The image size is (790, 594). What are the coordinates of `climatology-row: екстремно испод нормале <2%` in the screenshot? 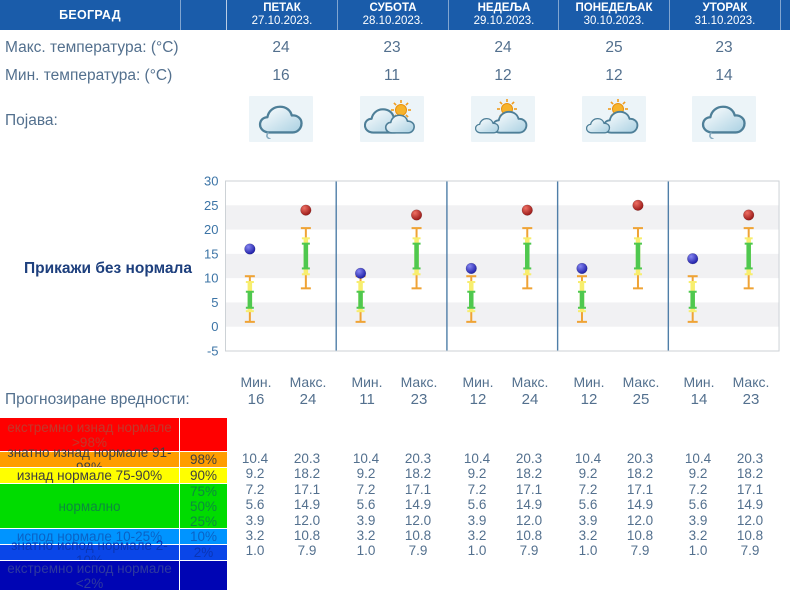 It's located at (113, 575).